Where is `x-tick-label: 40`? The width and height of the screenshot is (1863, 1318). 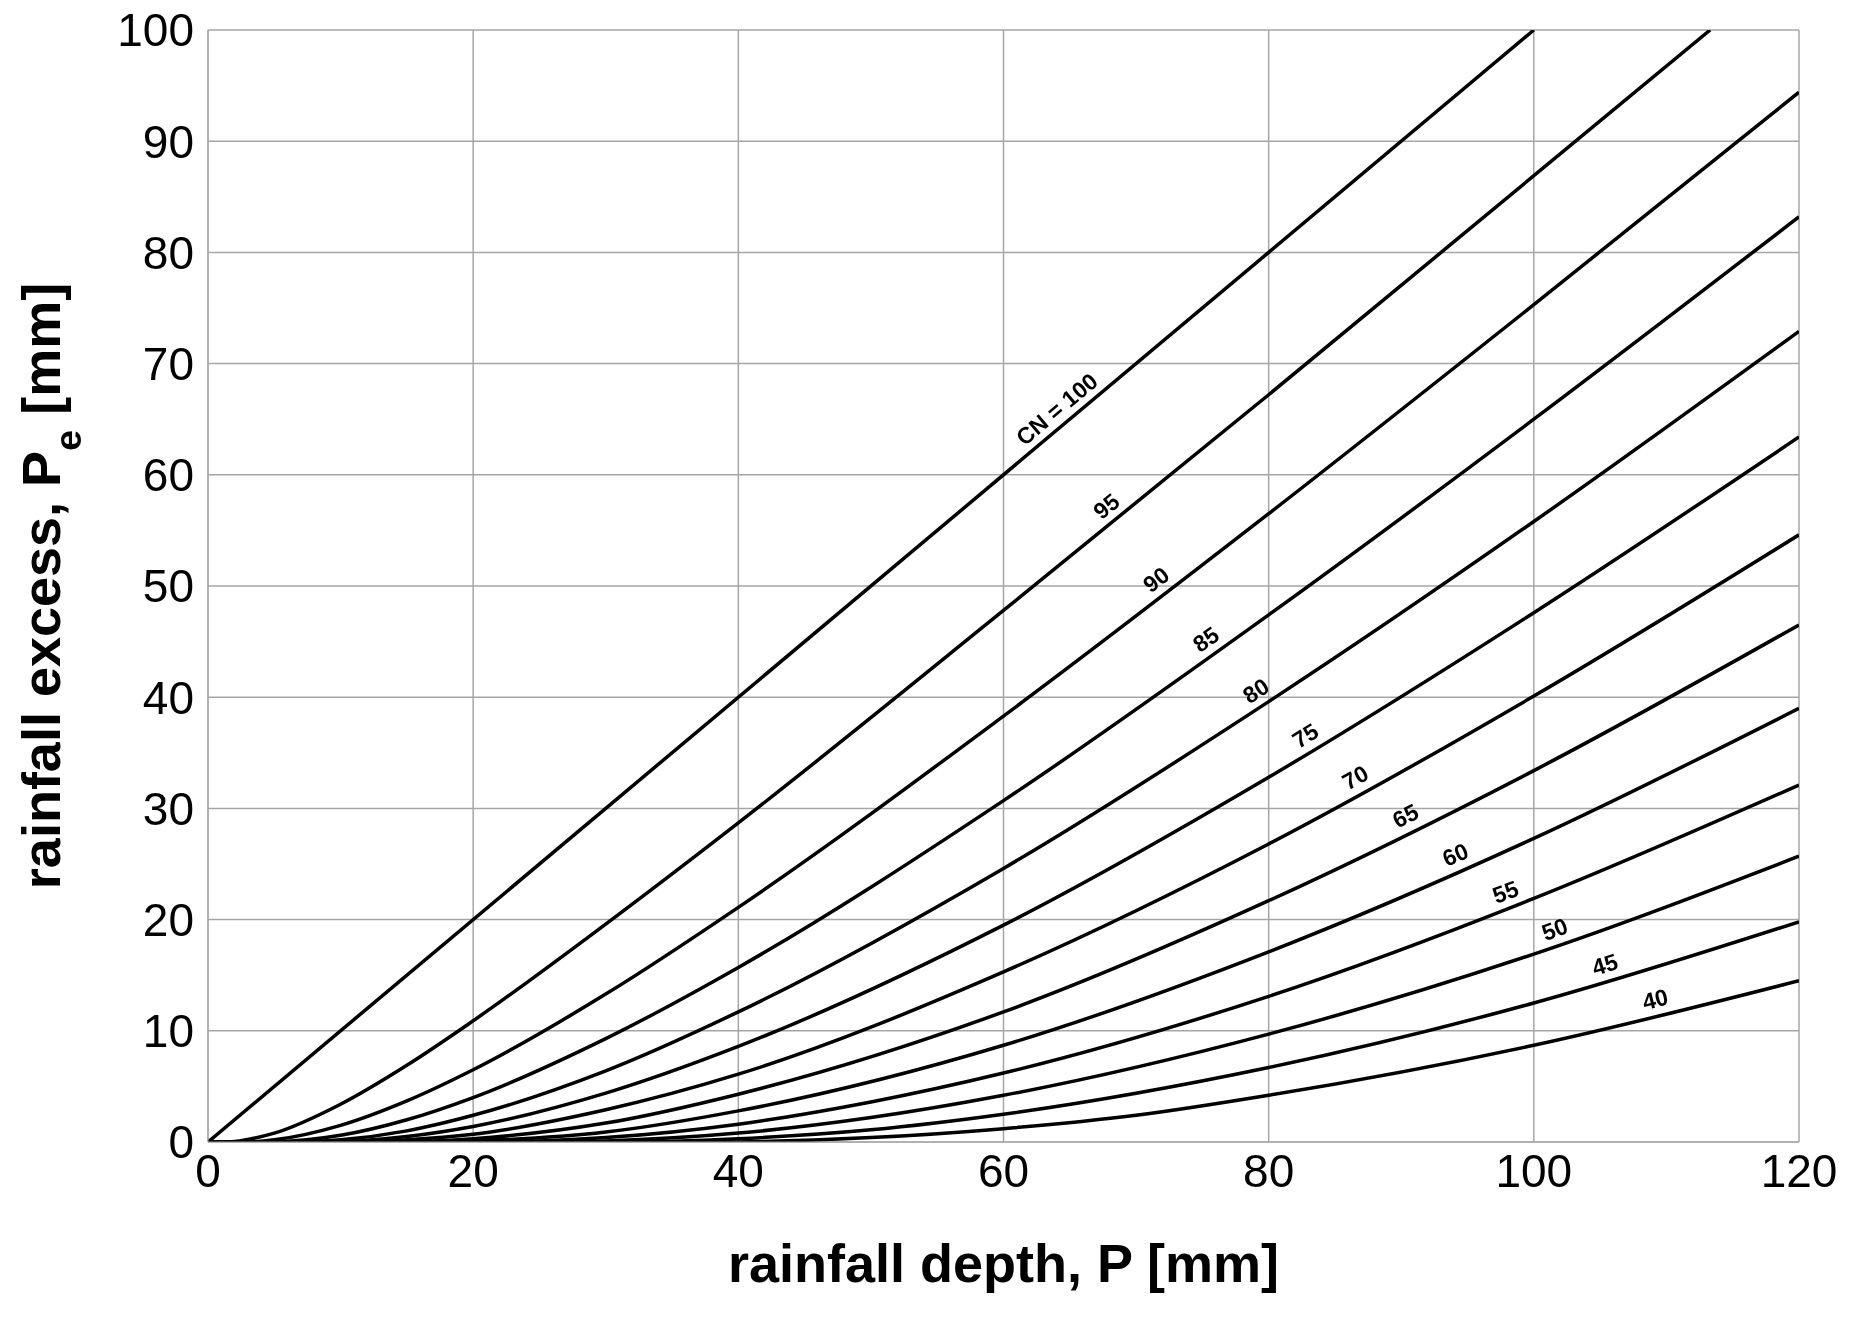 x-tick-label: 40 is located at coordinates (738, 1170).